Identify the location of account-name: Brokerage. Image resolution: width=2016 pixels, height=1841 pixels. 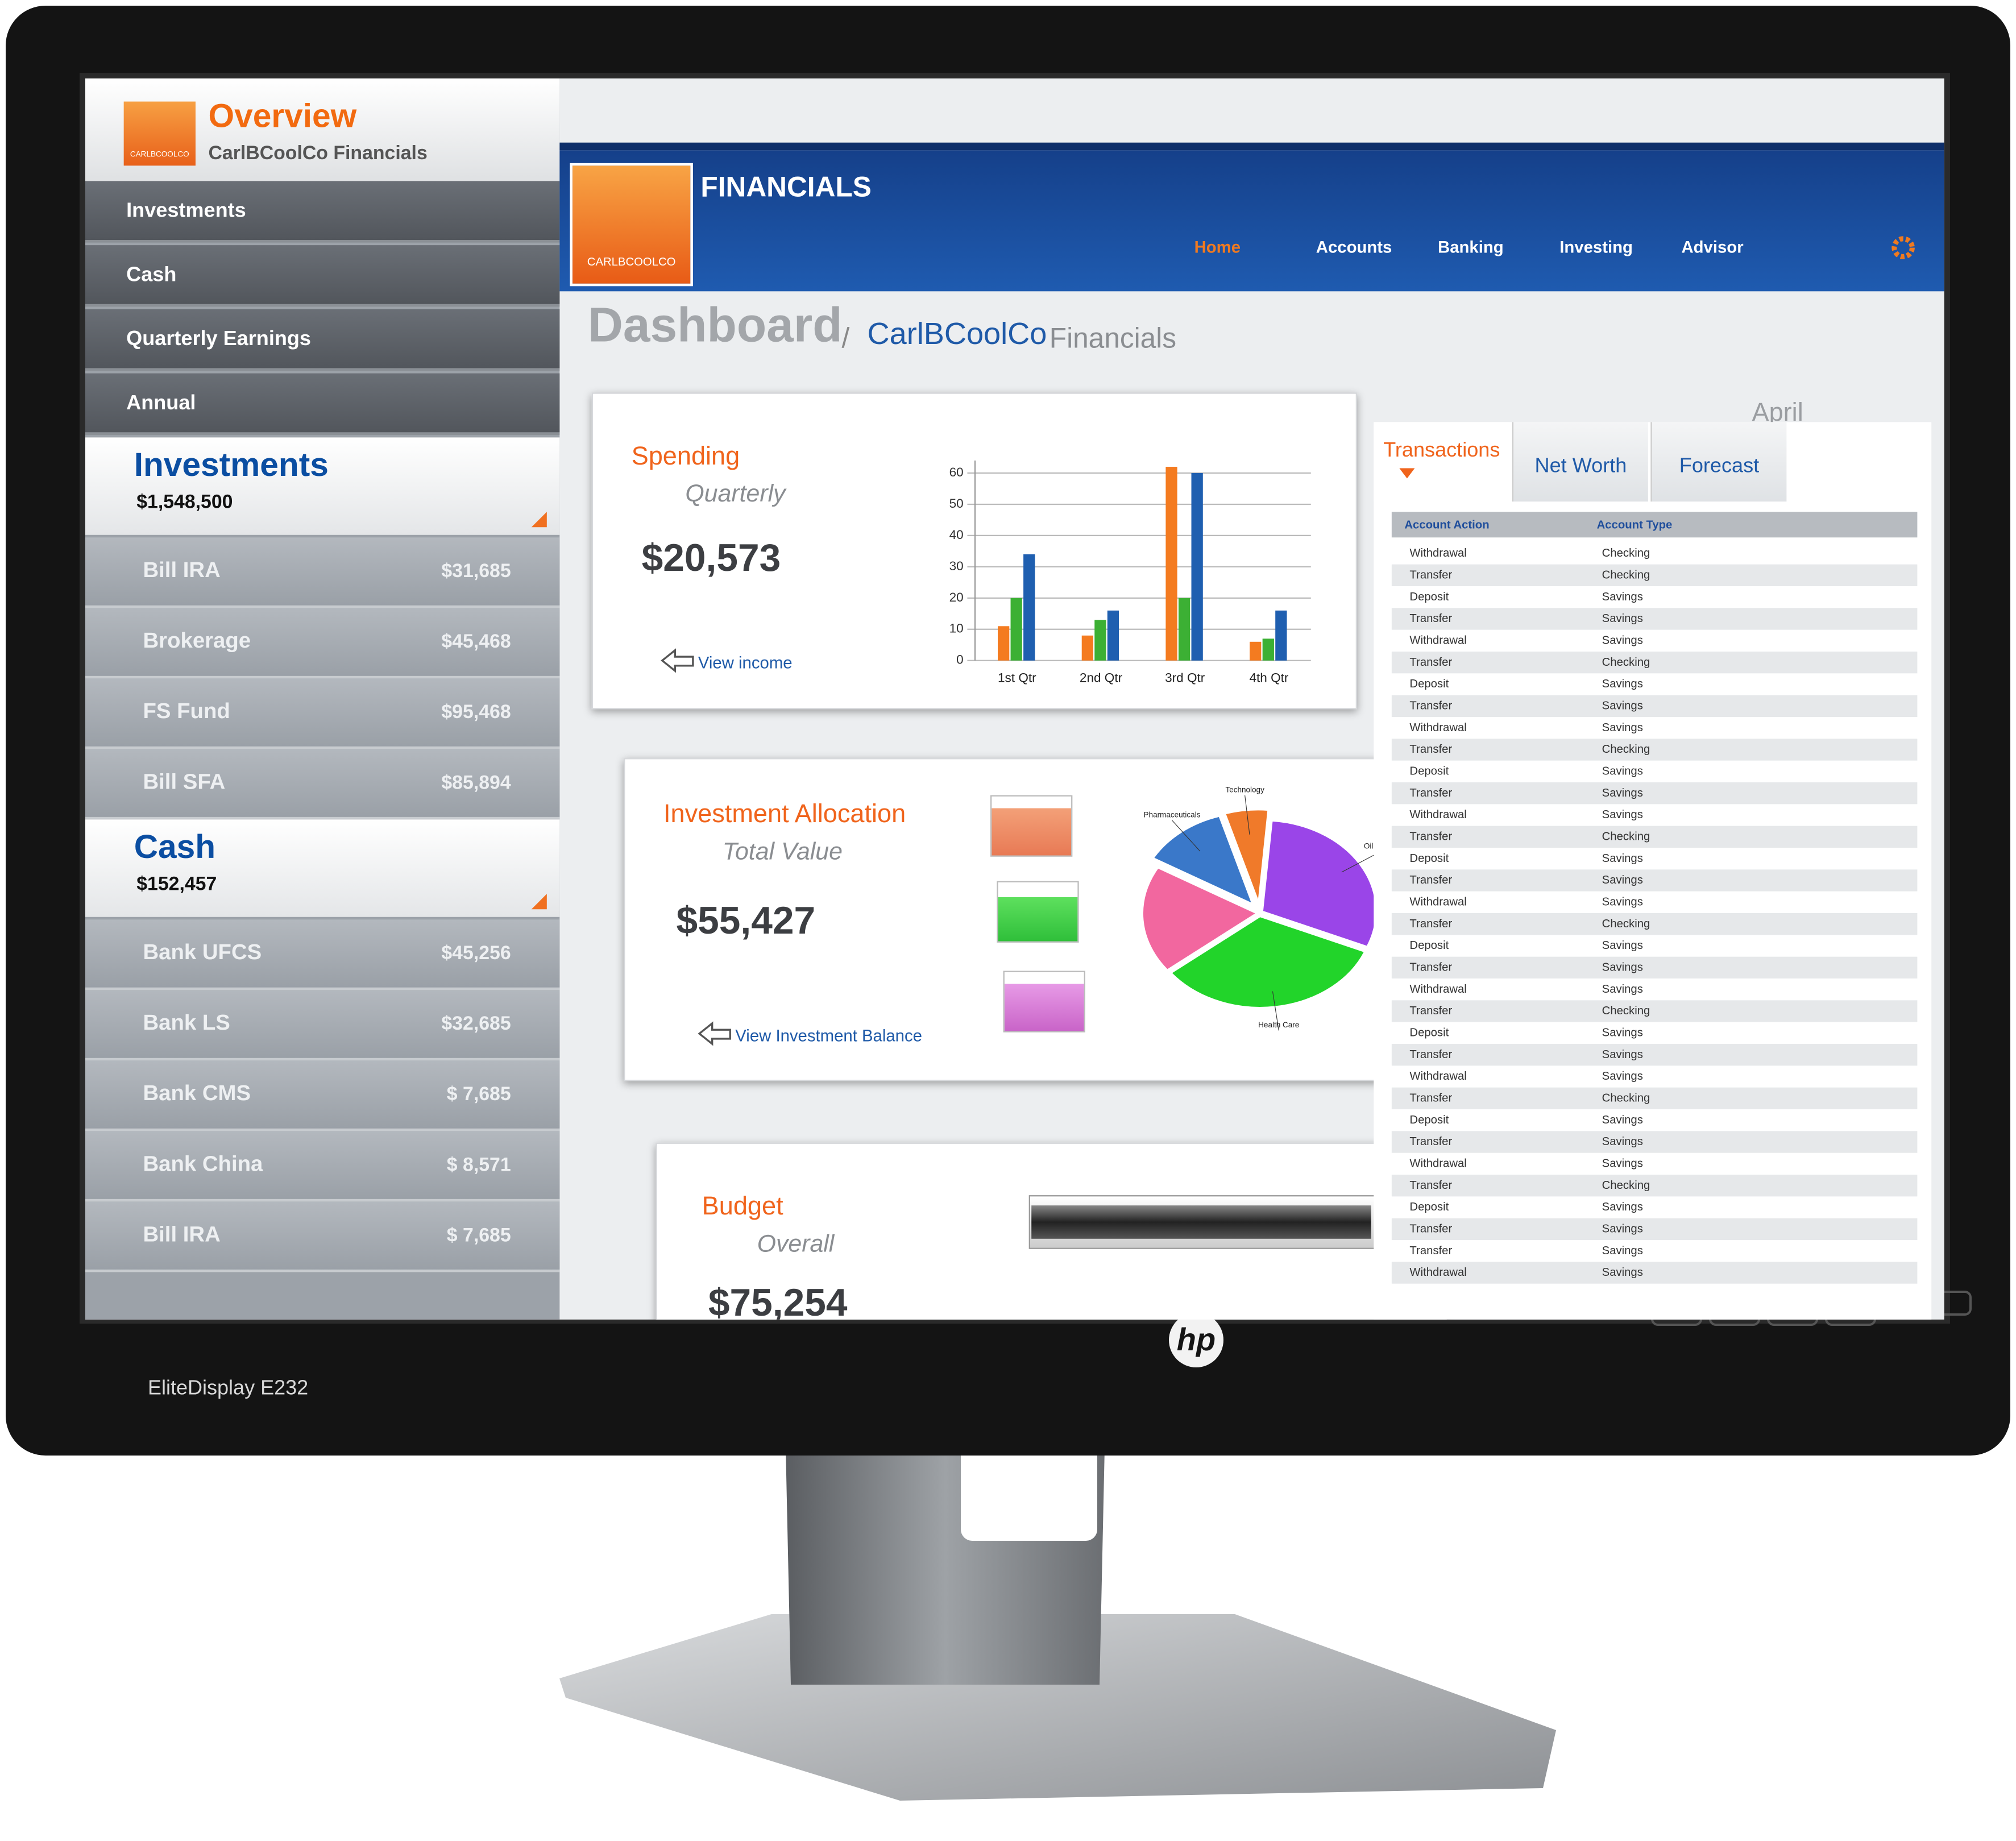
(197, 640).